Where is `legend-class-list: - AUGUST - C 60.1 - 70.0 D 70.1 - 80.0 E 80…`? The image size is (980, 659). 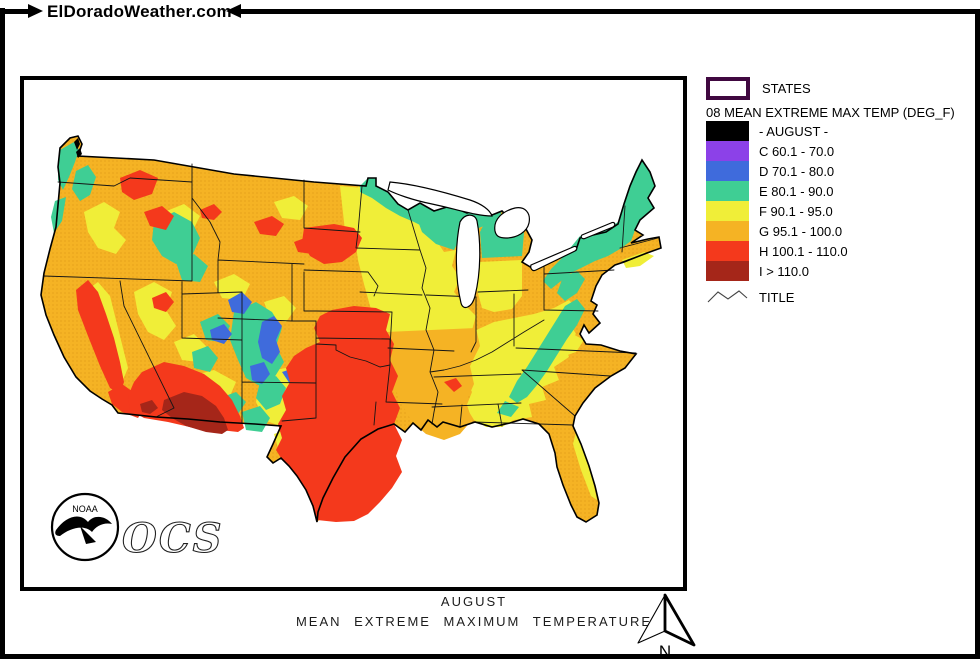 legend-class-list: - AUGUST - C 60.1 - 70.0 D 70.1 - 80.0 E 80… is located at coordinates (842, 201).